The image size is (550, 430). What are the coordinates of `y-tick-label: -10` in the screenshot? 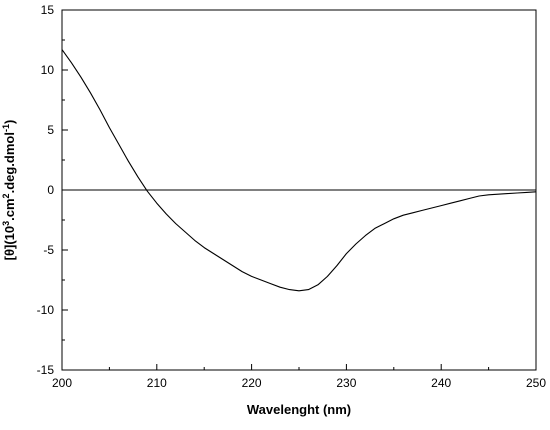 It's located at (46, 310).